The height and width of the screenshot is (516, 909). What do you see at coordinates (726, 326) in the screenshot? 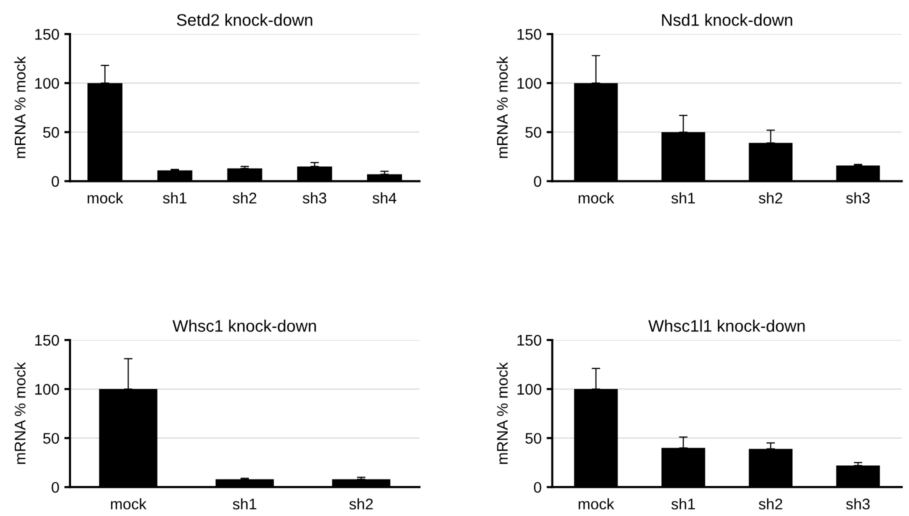
I see `chart-title: Whsc1l1 knock-down` at bounding box center [726, 326].